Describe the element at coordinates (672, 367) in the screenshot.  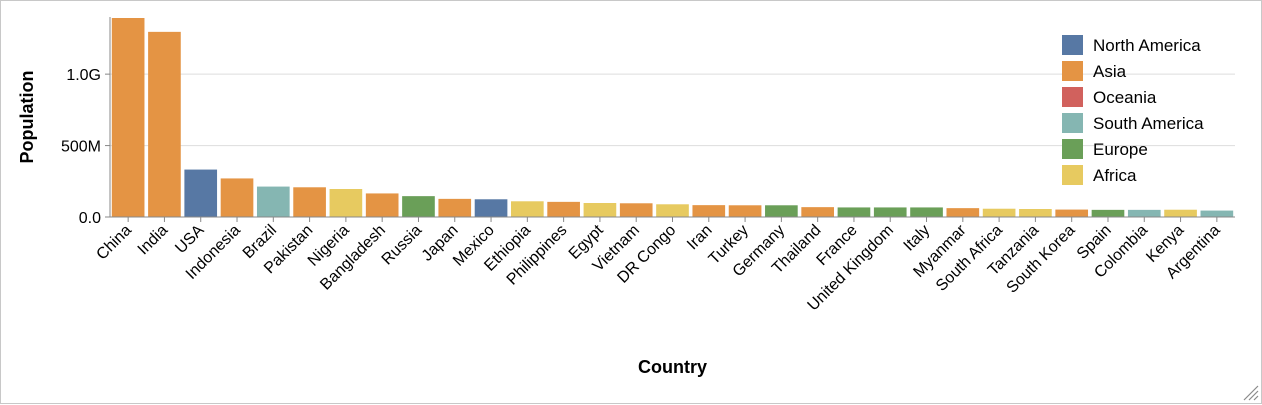
I see `x-axis-title: Country` at that location.